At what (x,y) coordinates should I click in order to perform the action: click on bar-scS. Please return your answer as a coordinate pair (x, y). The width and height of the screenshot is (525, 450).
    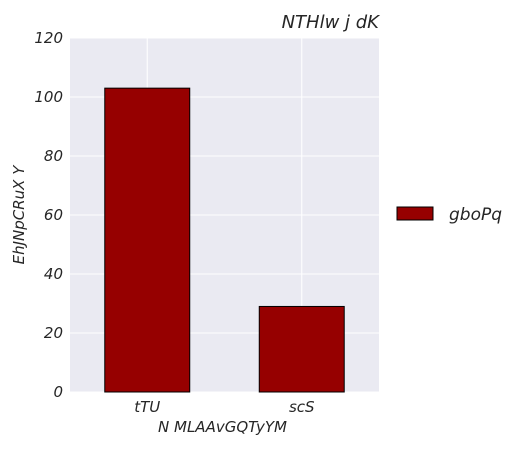
    Looking at the image, I should click on (301, 349).